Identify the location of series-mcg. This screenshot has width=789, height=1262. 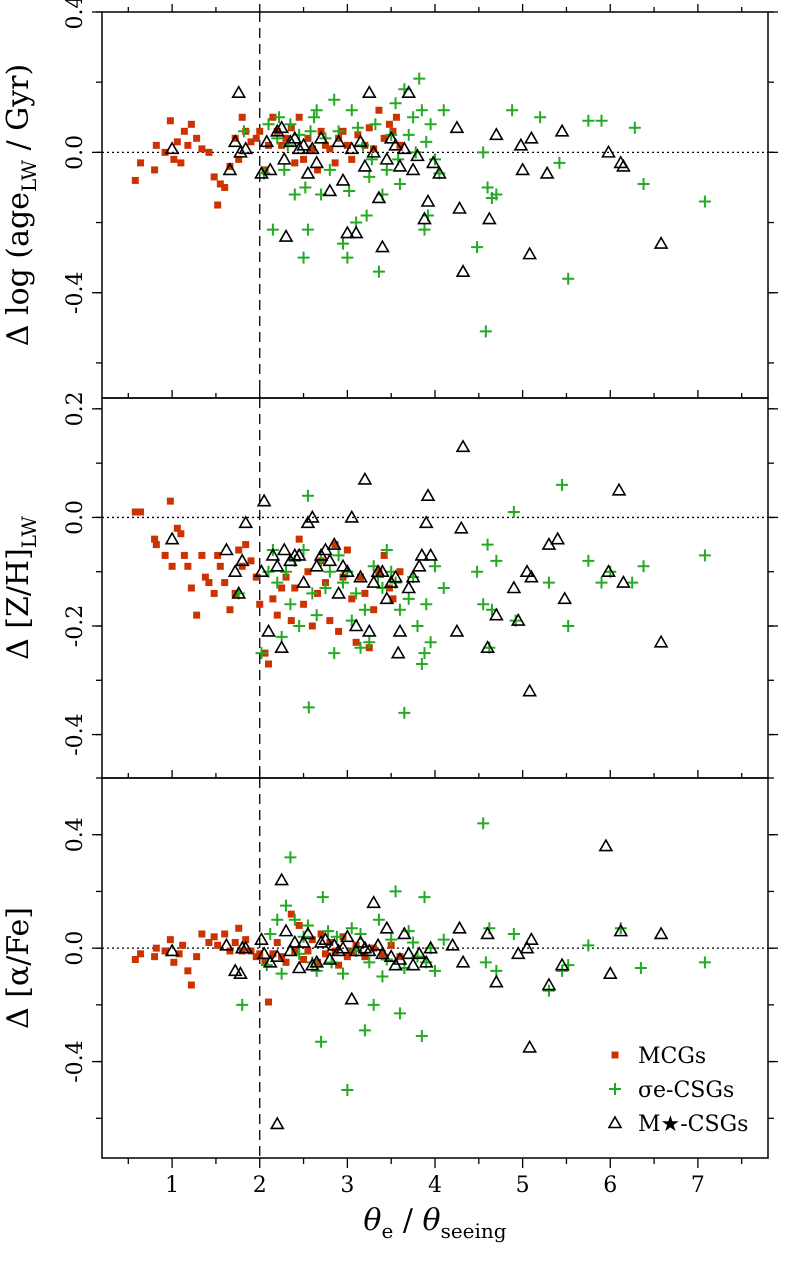
(267, 582).